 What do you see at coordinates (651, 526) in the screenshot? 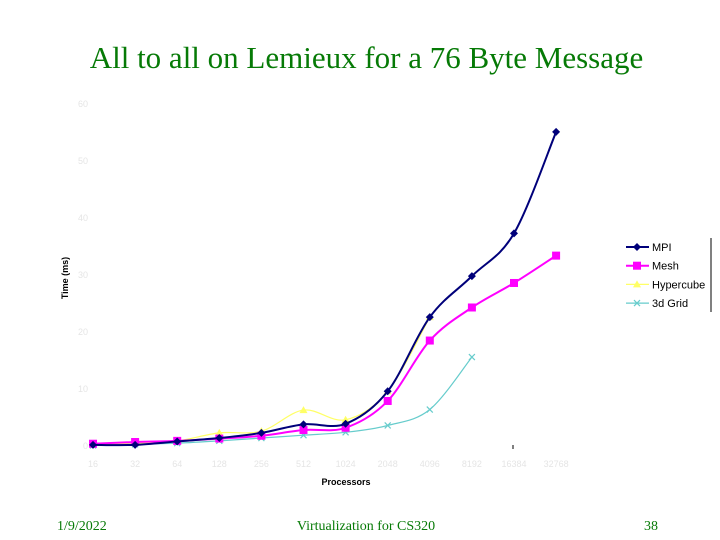
I see `page-number: 38` at bounding box center [651, 526].